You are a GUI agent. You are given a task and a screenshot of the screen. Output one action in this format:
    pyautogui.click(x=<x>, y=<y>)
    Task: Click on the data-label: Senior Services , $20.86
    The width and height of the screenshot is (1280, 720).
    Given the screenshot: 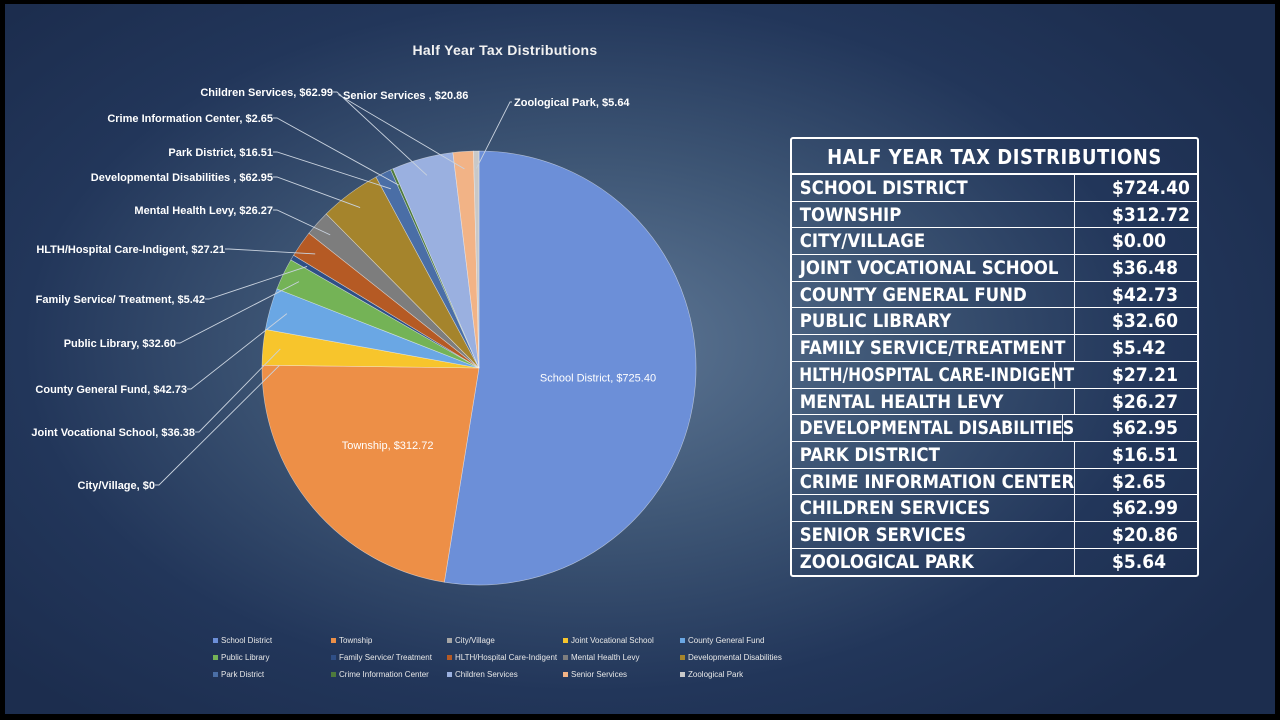 What is the action you would take?
    pyautogui.click(x=405, y=96)
    